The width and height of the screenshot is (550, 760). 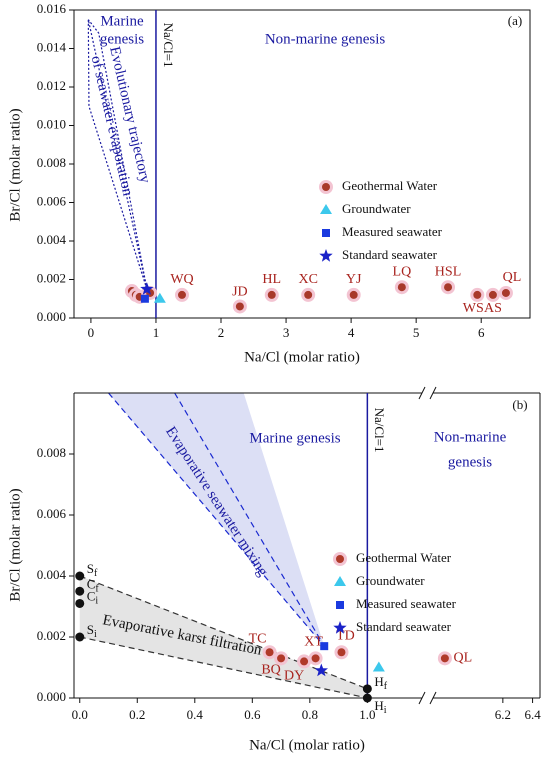 What do you see at coordinates (52, 46) in the screenshot?
I see `y-tick-label: 0.014` at bounding box center [52, 46].